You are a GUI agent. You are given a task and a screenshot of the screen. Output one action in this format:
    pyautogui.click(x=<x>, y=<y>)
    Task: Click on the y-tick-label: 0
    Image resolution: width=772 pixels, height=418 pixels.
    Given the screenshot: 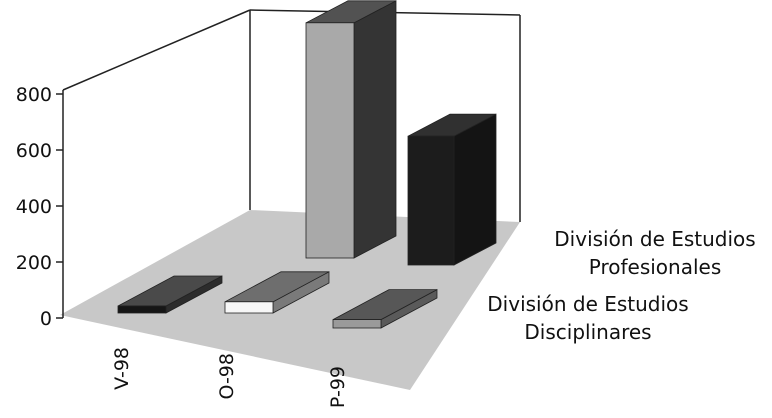 What is the action you would take?
    pyautogui.click(x=46, y=319)
    